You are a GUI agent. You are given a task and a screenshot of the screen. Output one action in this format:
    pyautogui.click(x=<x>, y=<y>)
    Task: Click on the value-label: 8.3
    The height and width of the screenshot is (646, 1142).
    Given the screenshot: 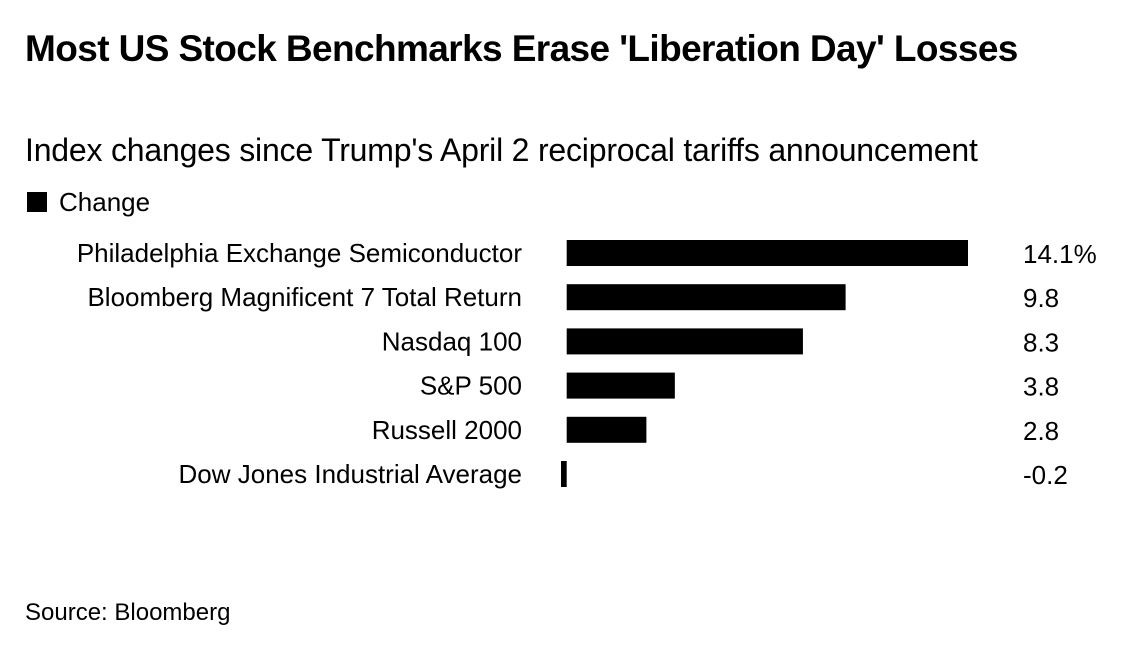 What is the action you would take?
    pyautogui.click(x=1041, y=342)
    